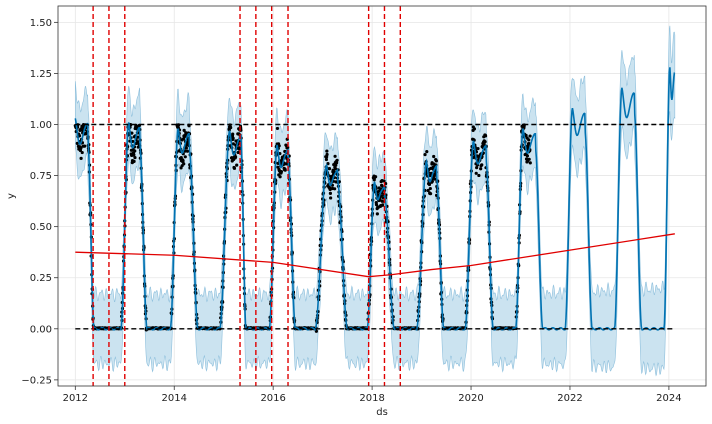 Image resolution: width=712 pixels, height=424 pixels. I want to click on y-tick-label: 1.00, so click(41, 125).